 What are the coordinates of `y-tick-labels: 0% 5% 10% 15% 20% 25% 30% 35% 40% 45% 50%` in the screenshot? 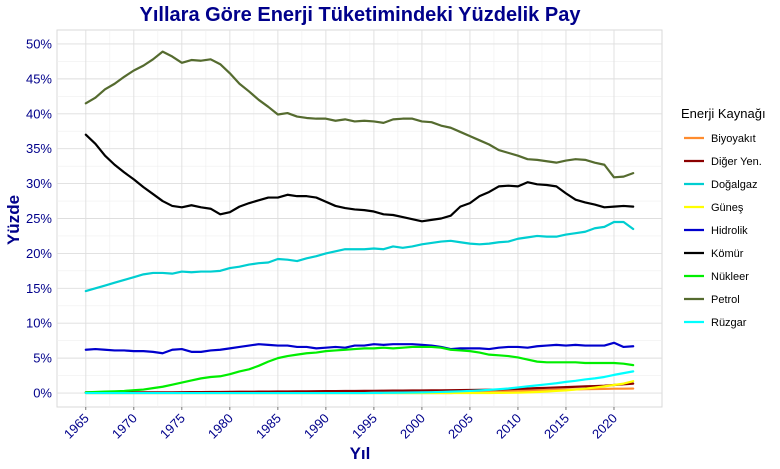 It's located at (39, 218).